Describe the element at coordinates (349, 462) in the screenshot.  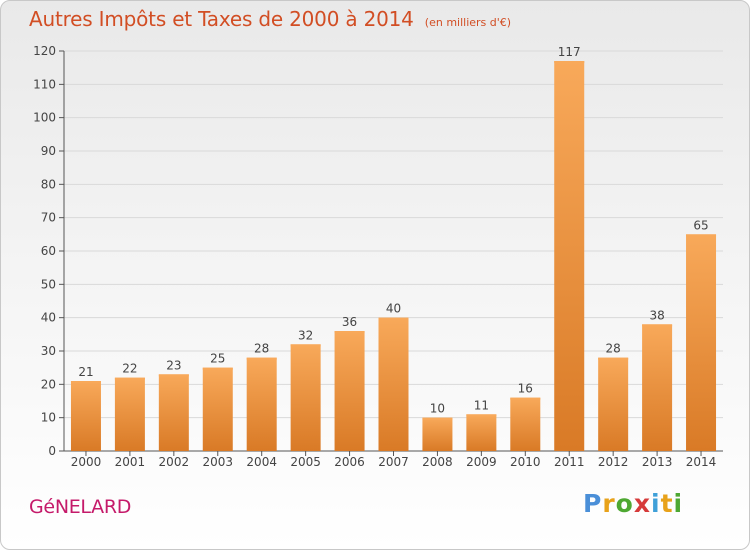
I see `x-tick-label-2006: 2006` at that location.